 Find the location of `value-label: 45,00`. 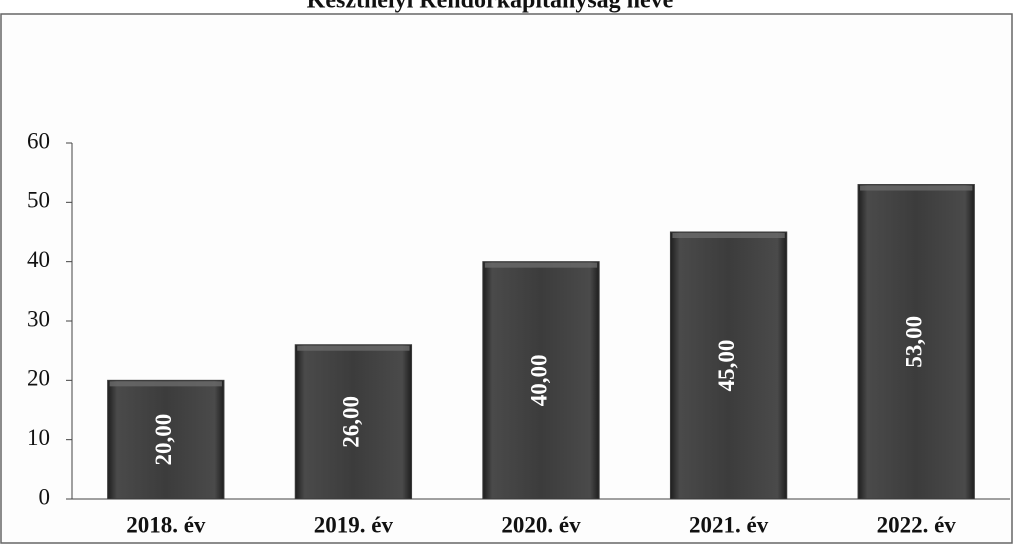

value-label: 45,00 is located at coordinates (726, 366).